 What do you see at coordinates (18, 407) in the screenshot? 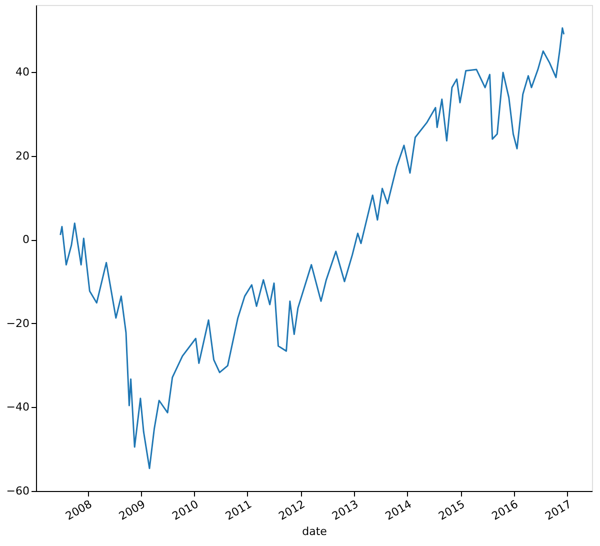
I see `y-tick-label: −40` at bounding box center [18, 407].